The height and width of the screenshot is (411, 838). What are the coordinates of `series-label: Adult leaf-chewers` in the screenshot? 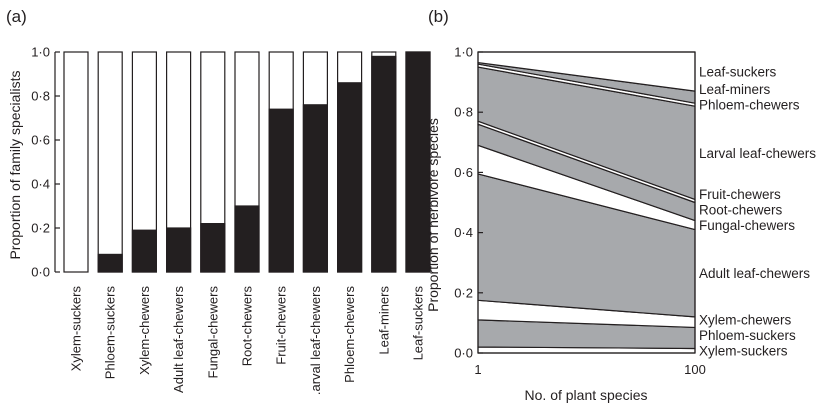 It's located at (754, 273).